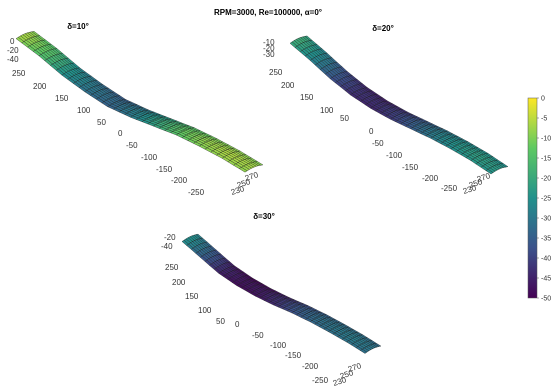 The width and height of the screenshot is (559, 388). Describe the element at coordinates (12, 41) in the screenshot. I see `z-tick: 0` at that location.